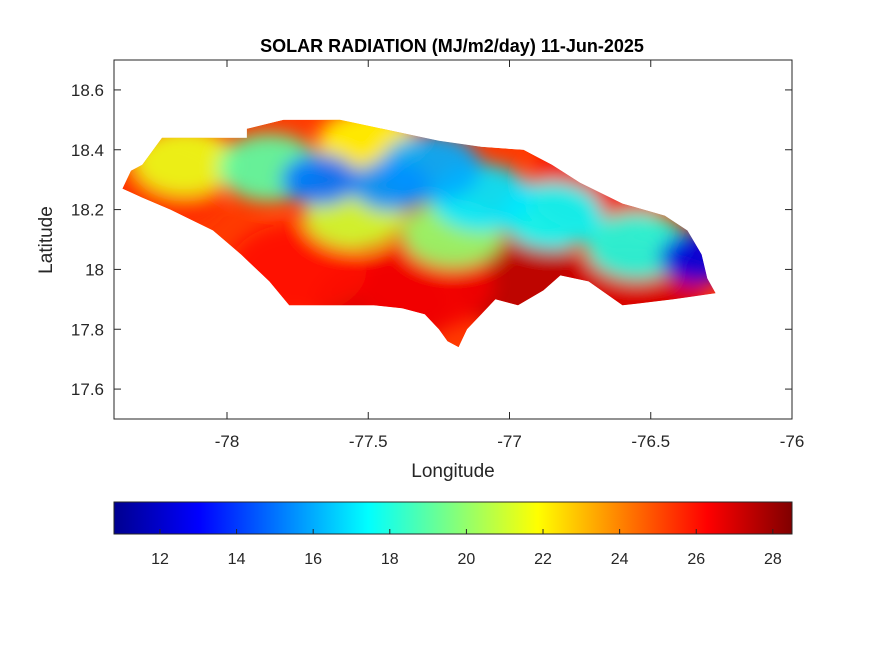  What do you see at coordinates (773, 559) in the screenshot?
I see `colorbar-tick-label: 28` at bounding box center [773, 559].